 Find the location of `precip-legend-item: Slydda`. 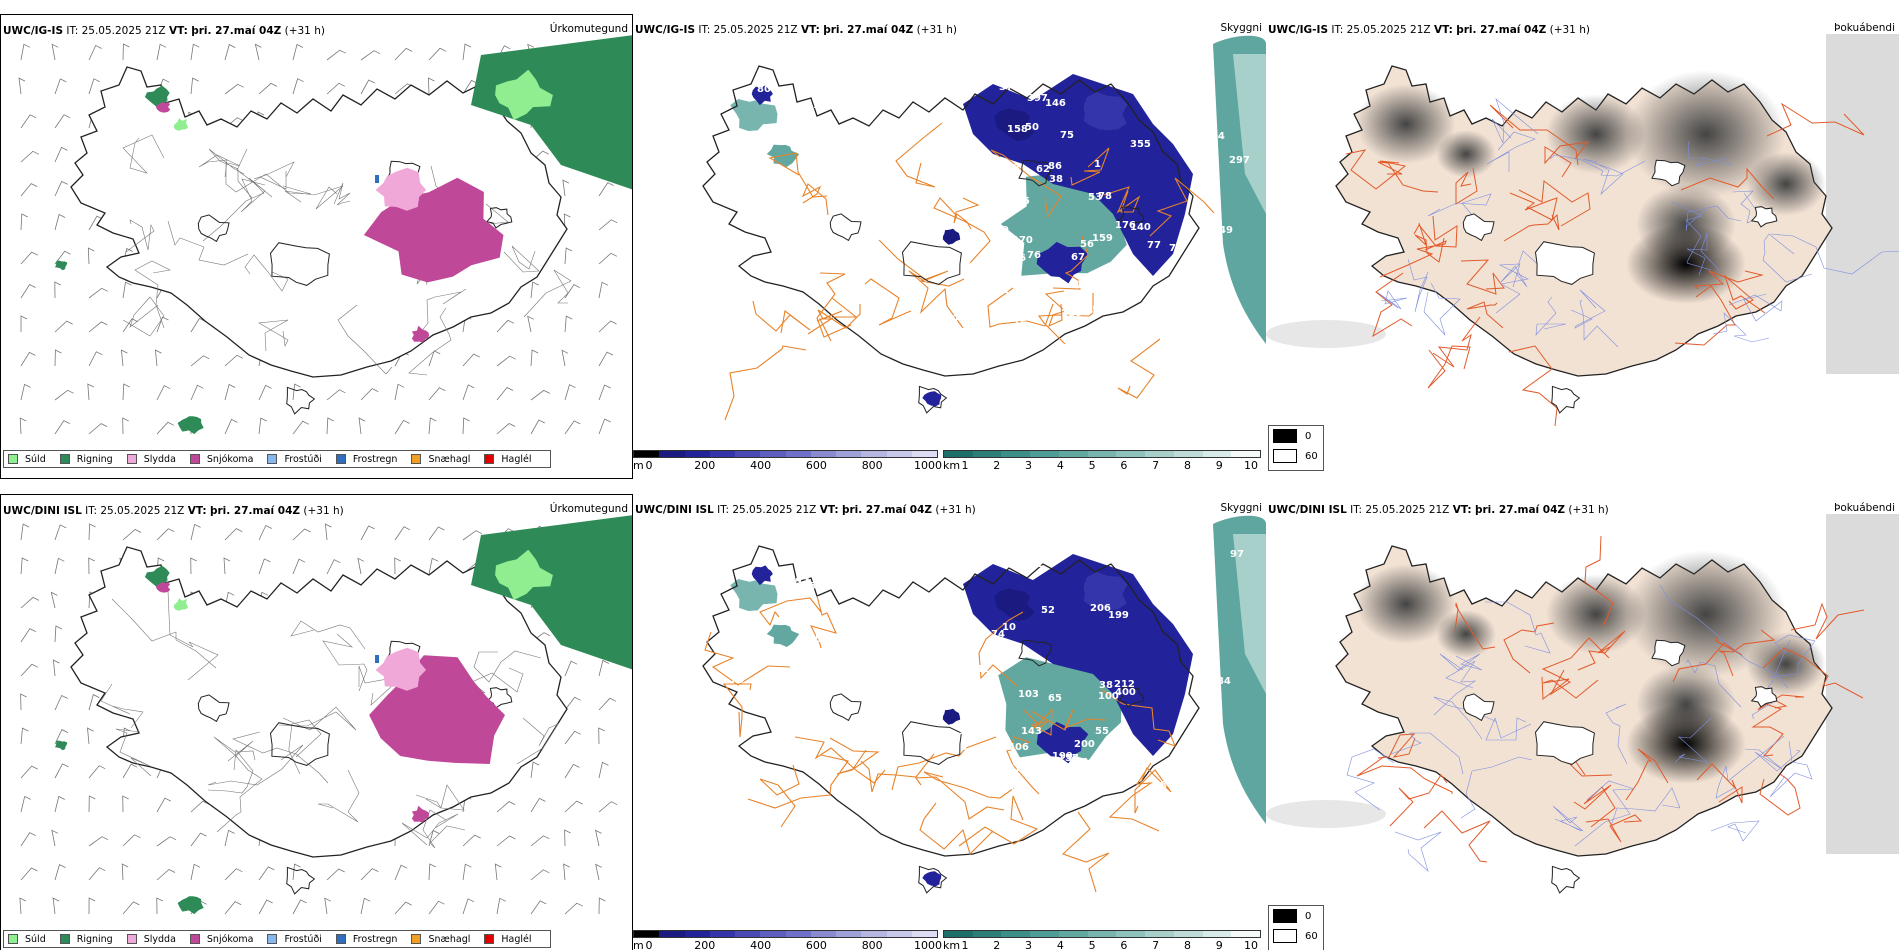

precip-legend-item: Slydda is located at coordinates (151, 459).